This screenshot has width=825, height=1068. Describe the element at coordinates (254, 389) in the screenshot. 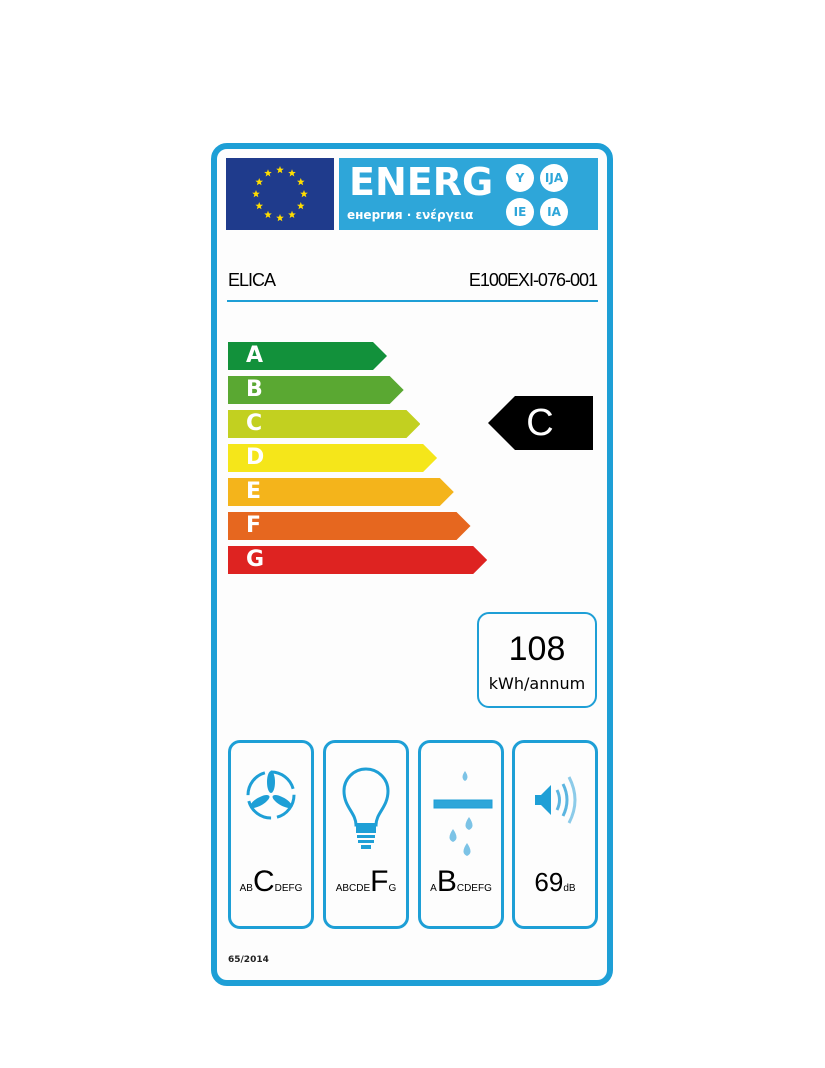

I see `energy-bar-label: B` at that location.